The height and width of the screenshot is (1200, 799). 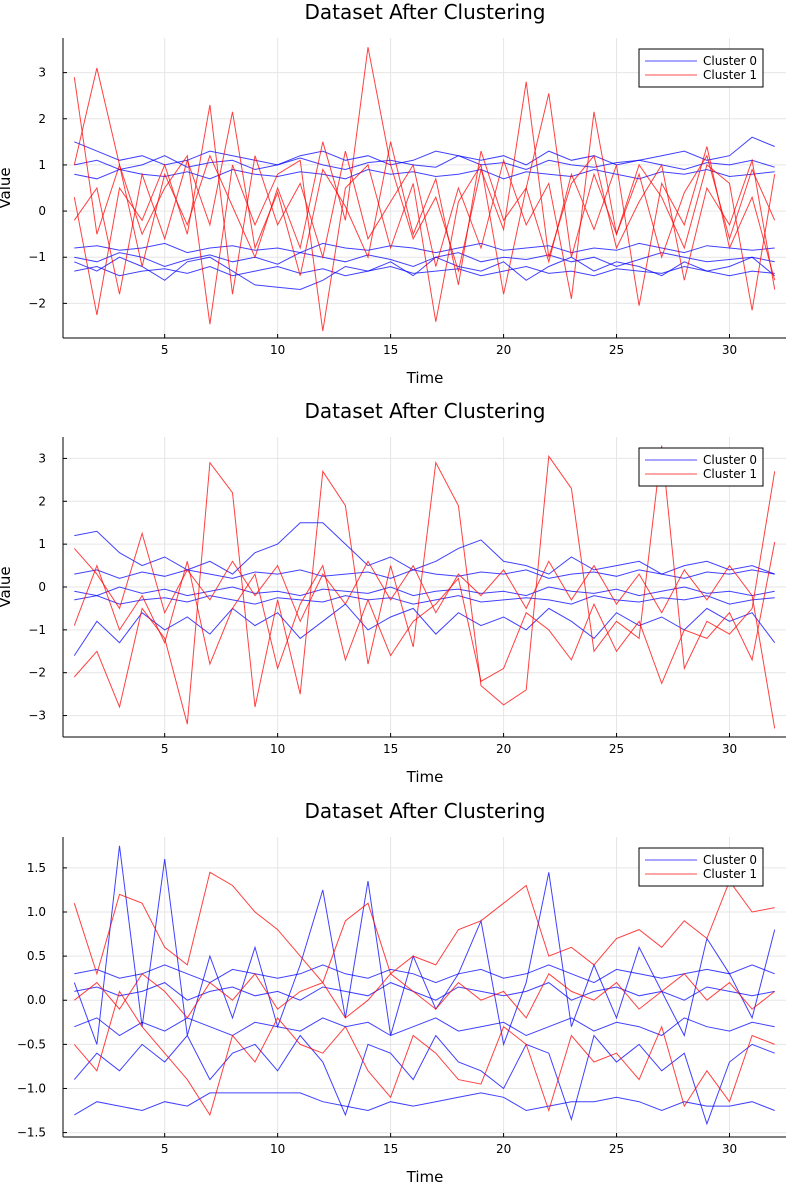 What do you see at coordinates (7, 586) in the screenshot?
I see `chart-2-ylabel: Value` at bounding box center [7, 586].